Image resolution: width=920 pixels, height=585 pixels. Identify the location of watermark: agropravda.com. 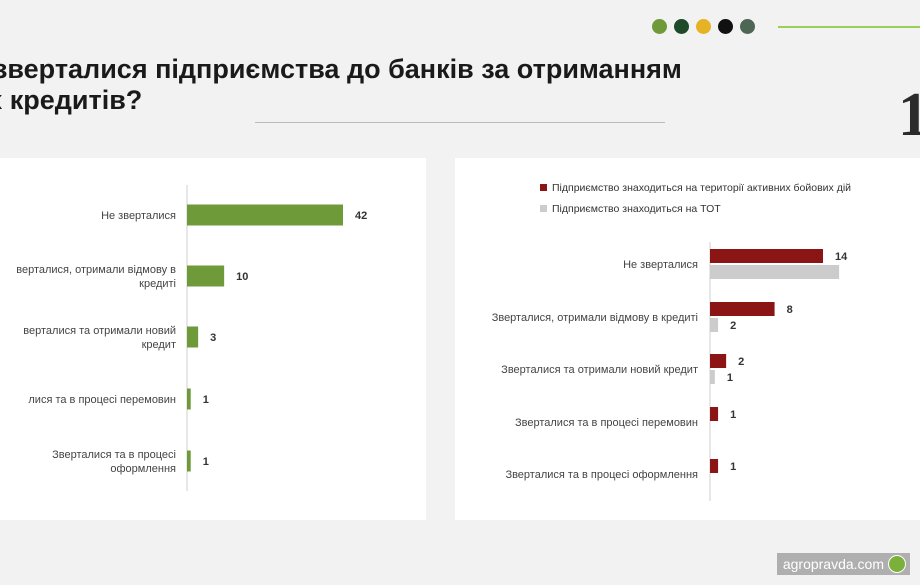
(843, 564).